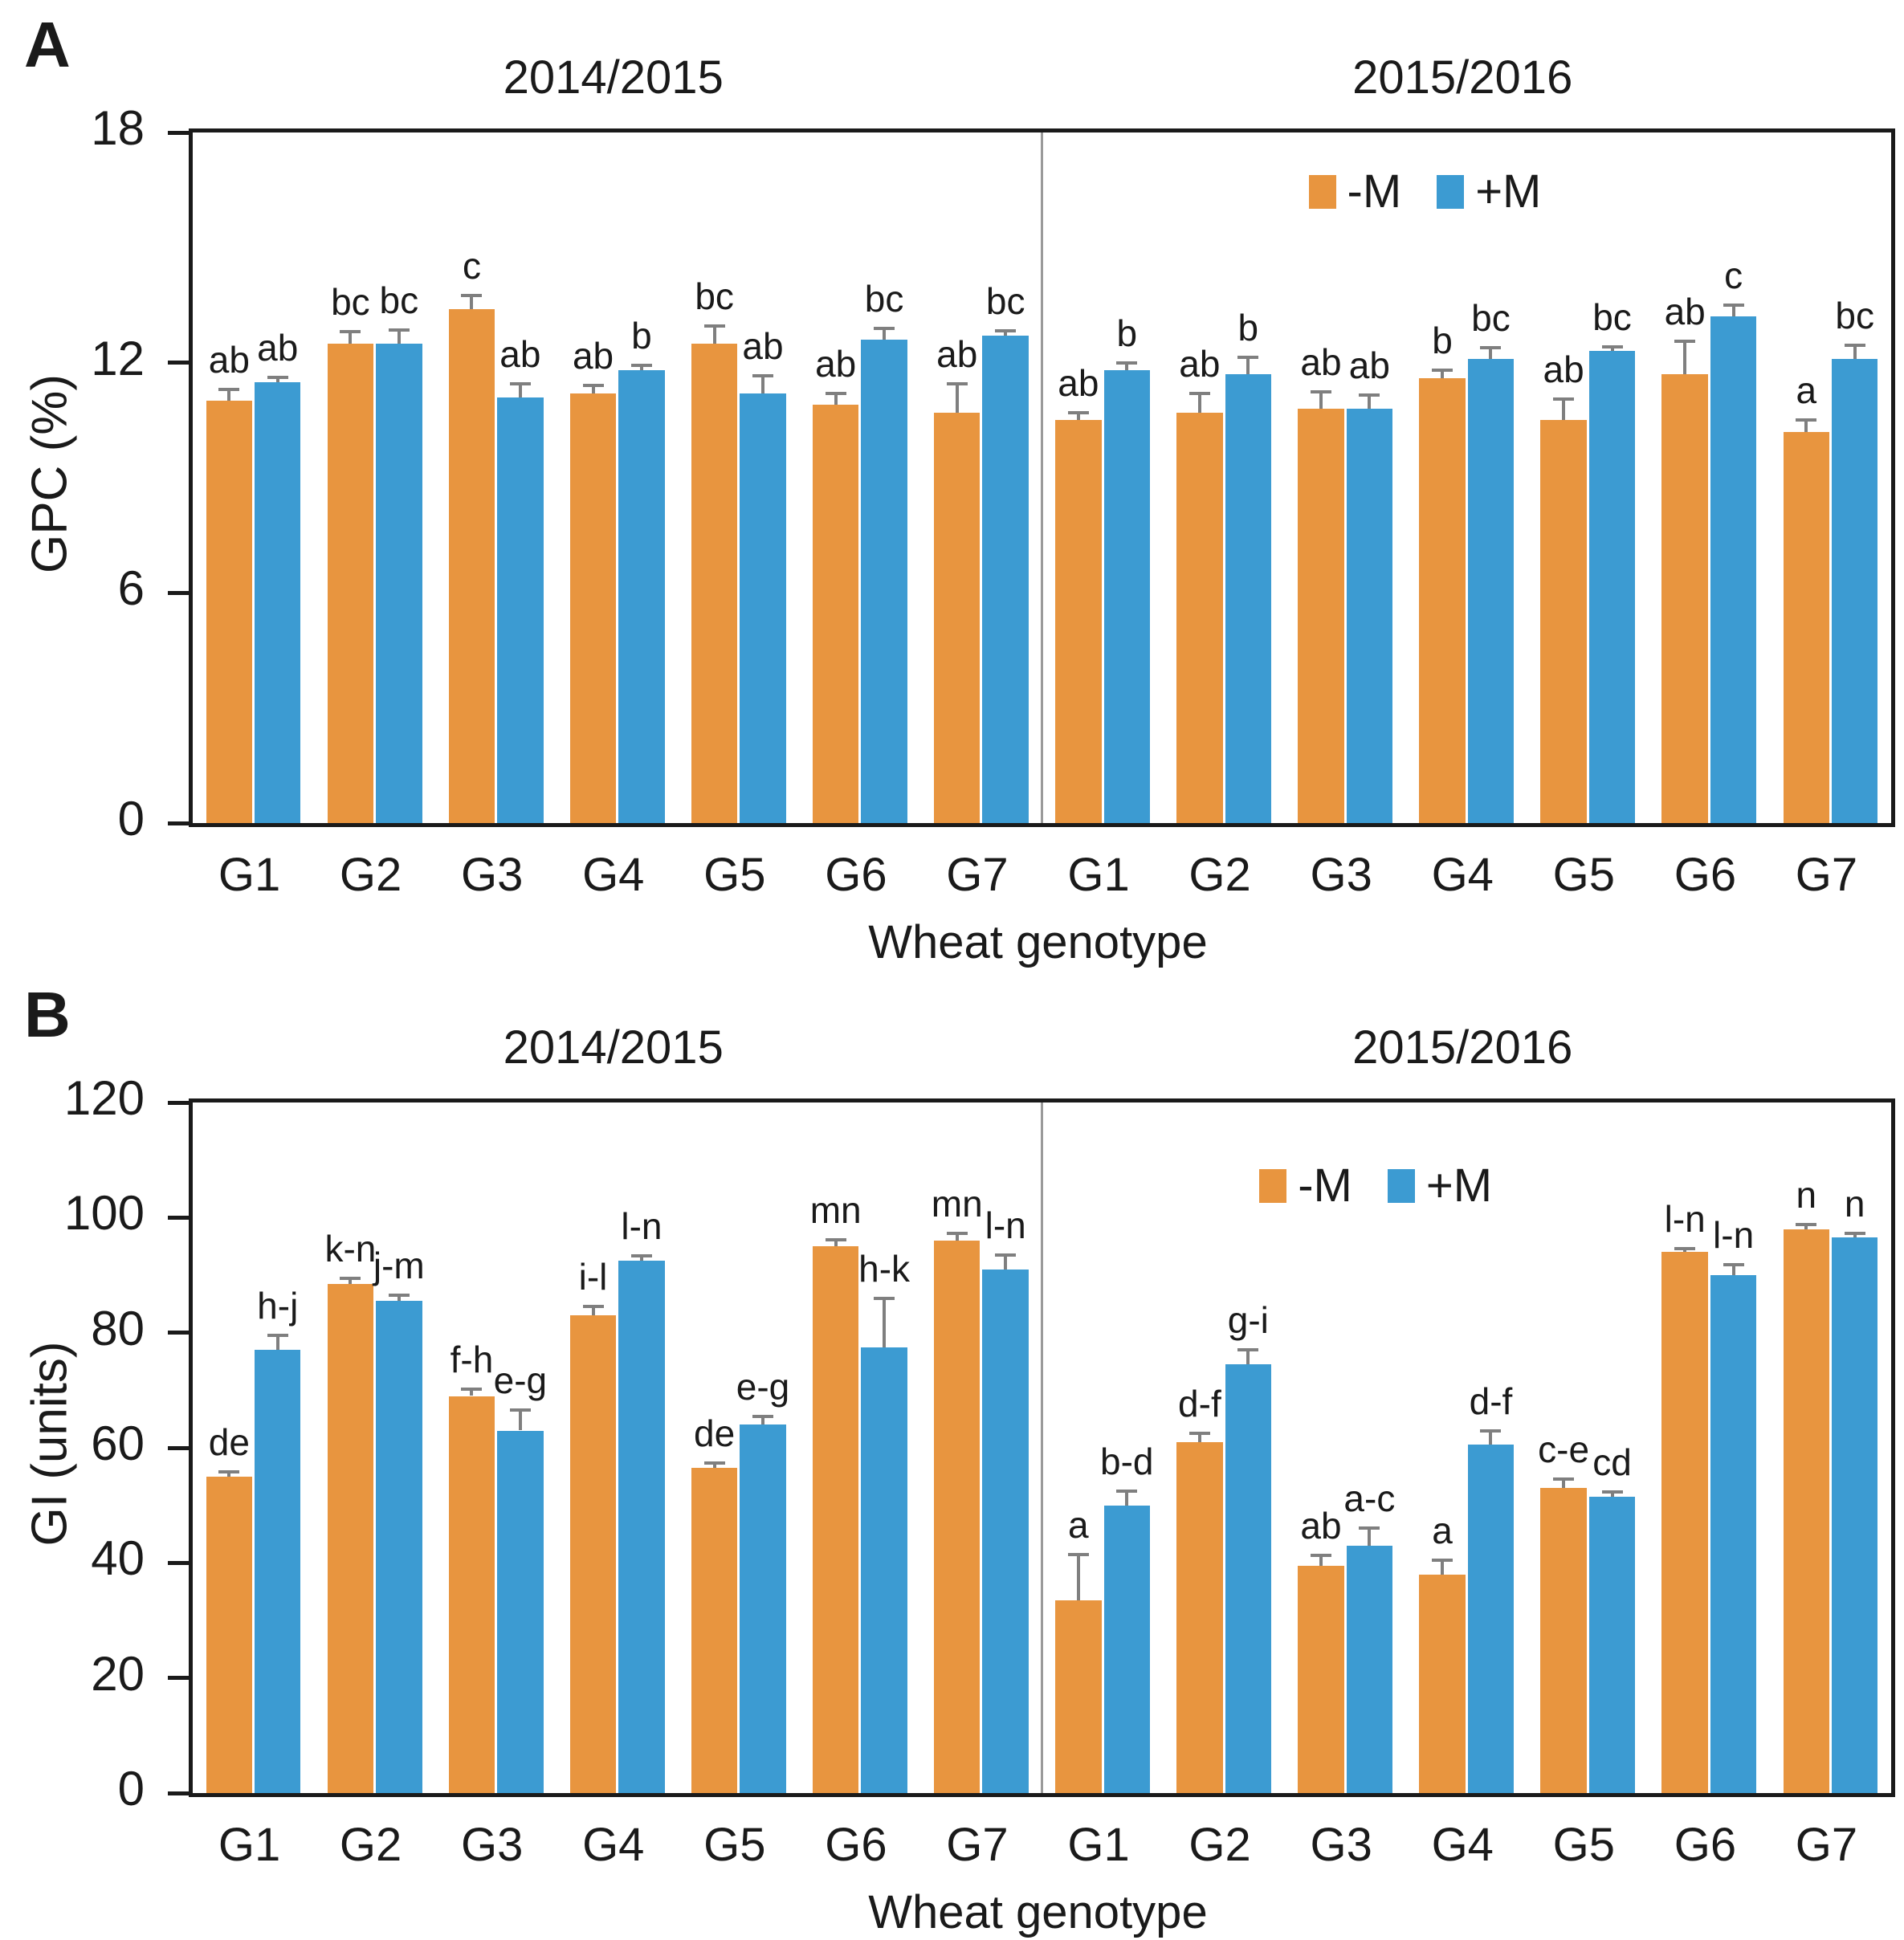  What do you see at coordinates (249, 1845) in the screenshot?
I see `category-label: G1` at bounding box center [249, 1845].